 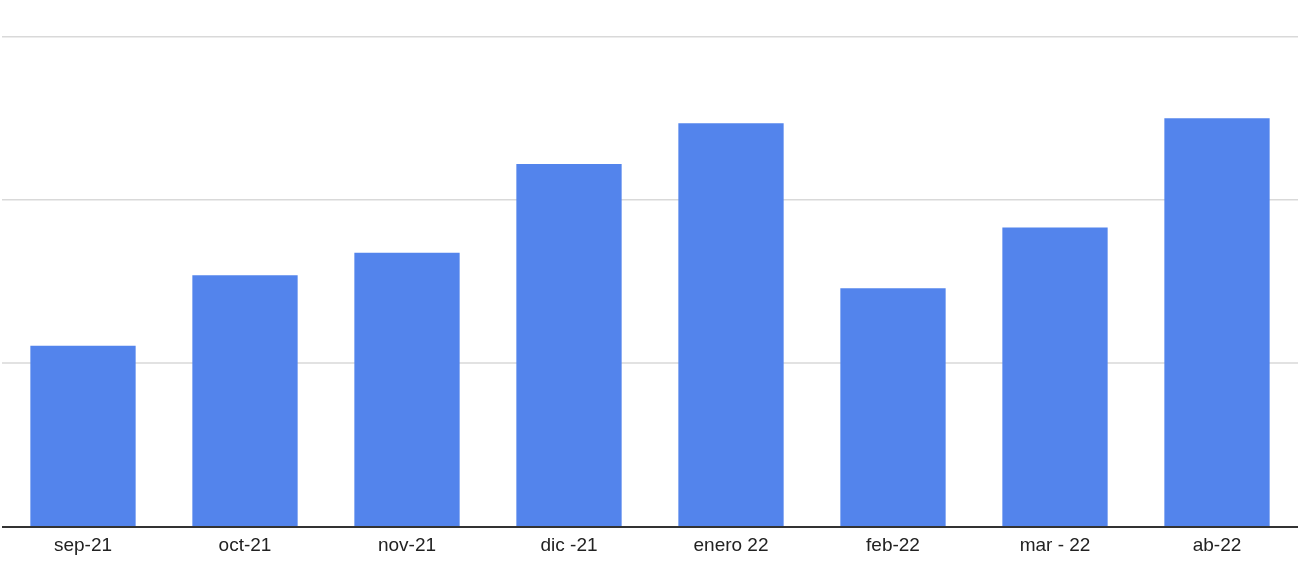 What do you see at coordinates (407, 544) in the screenshot?
I see `x-tick-label: nov-21` at bounding box center [407, 544].